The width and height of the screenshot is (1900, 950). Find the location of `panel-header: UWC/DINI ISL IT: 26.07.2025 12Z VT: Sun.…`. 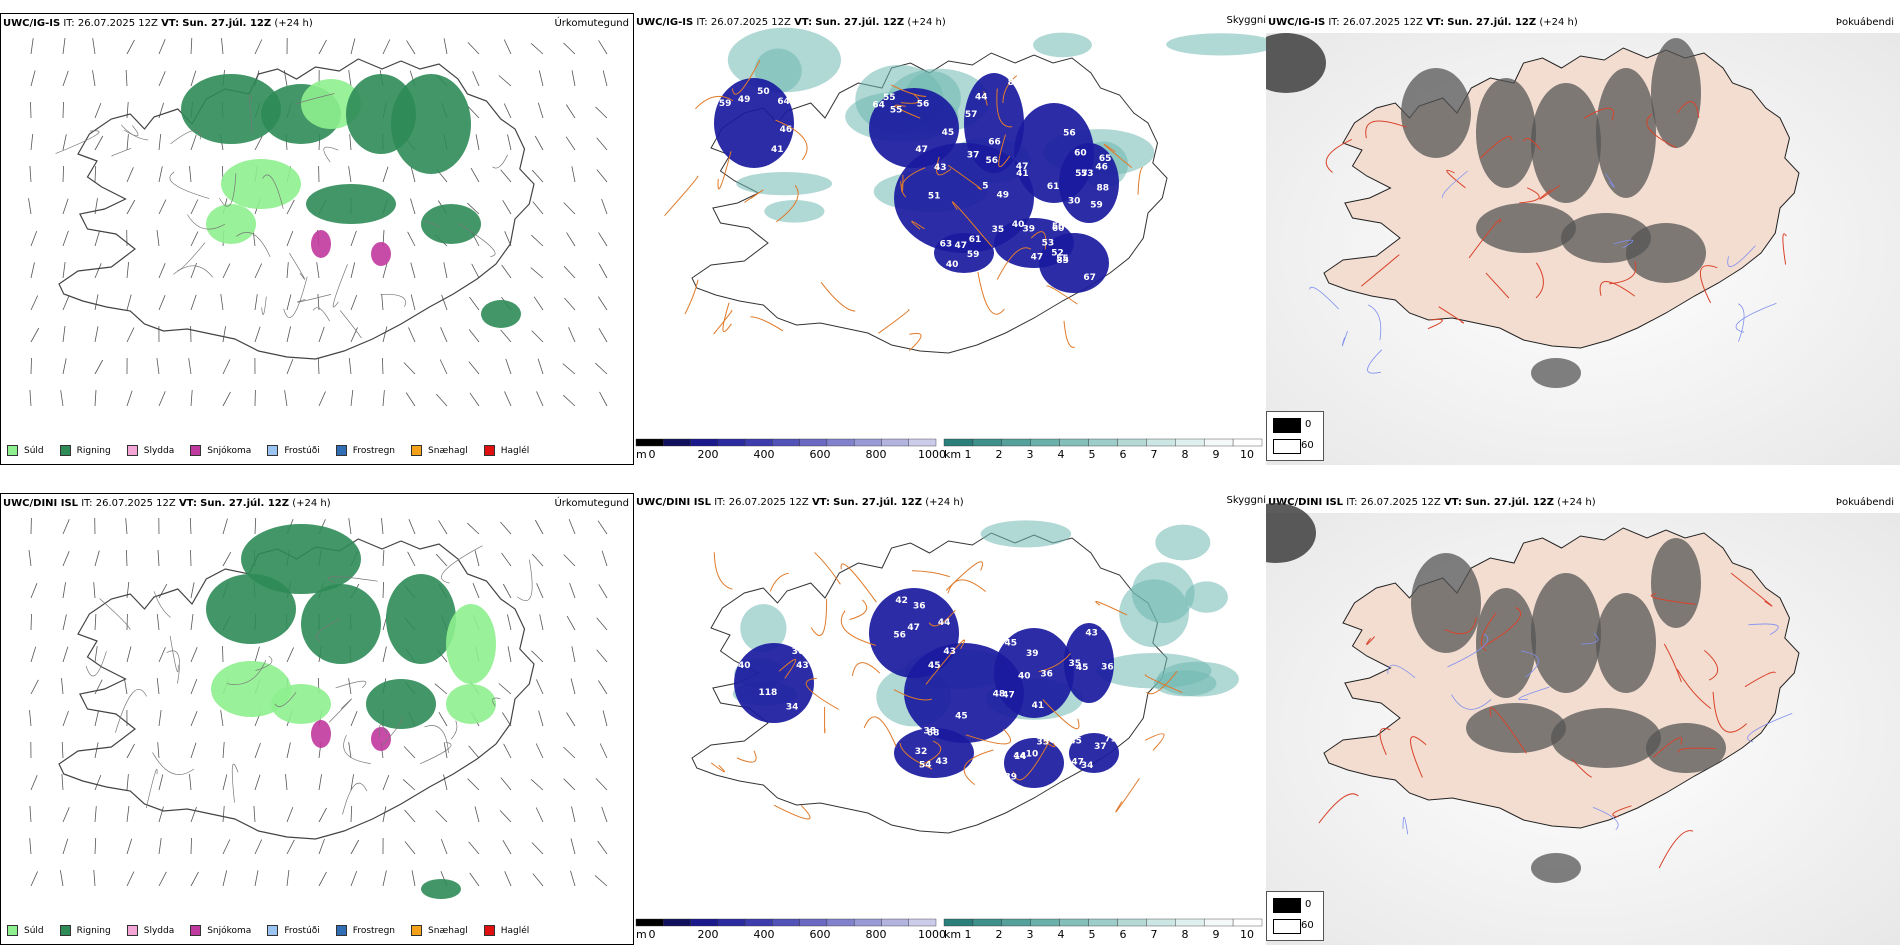

panel-header: UWC/DINI ISL IT: 26.07.2025 12Z VT: Sun.… is located at coordinates (1432, 502).